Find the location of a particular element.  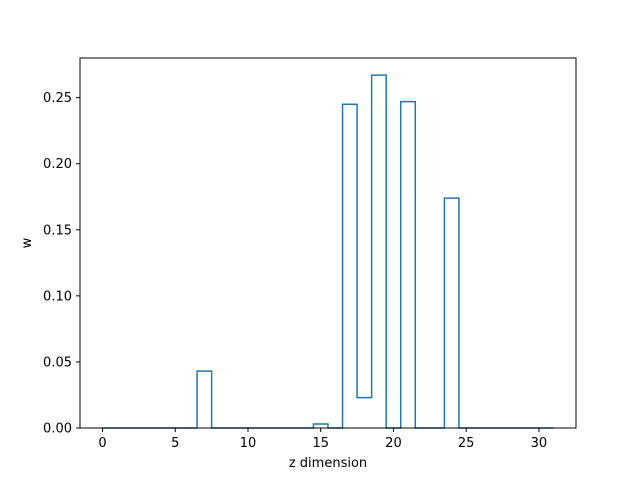

x-tick-label: 30 is located at coordinates (539, 443).